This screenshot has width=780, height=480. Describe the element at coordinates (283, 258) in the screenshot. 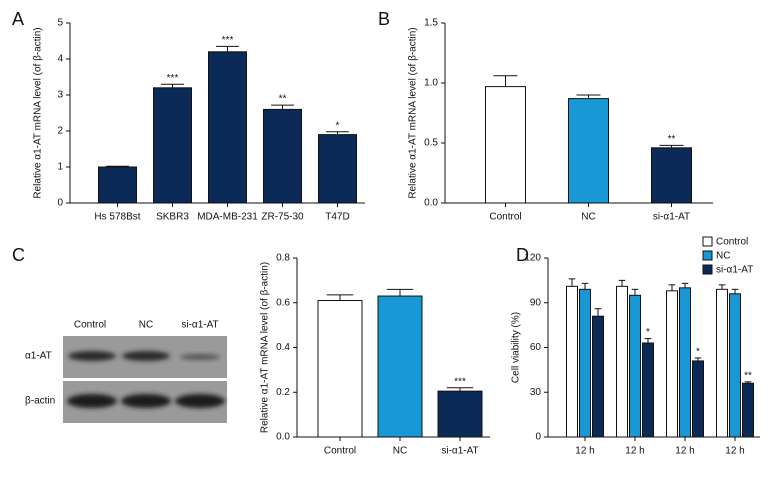

I see `y-tick-label: 0.8` at that location.